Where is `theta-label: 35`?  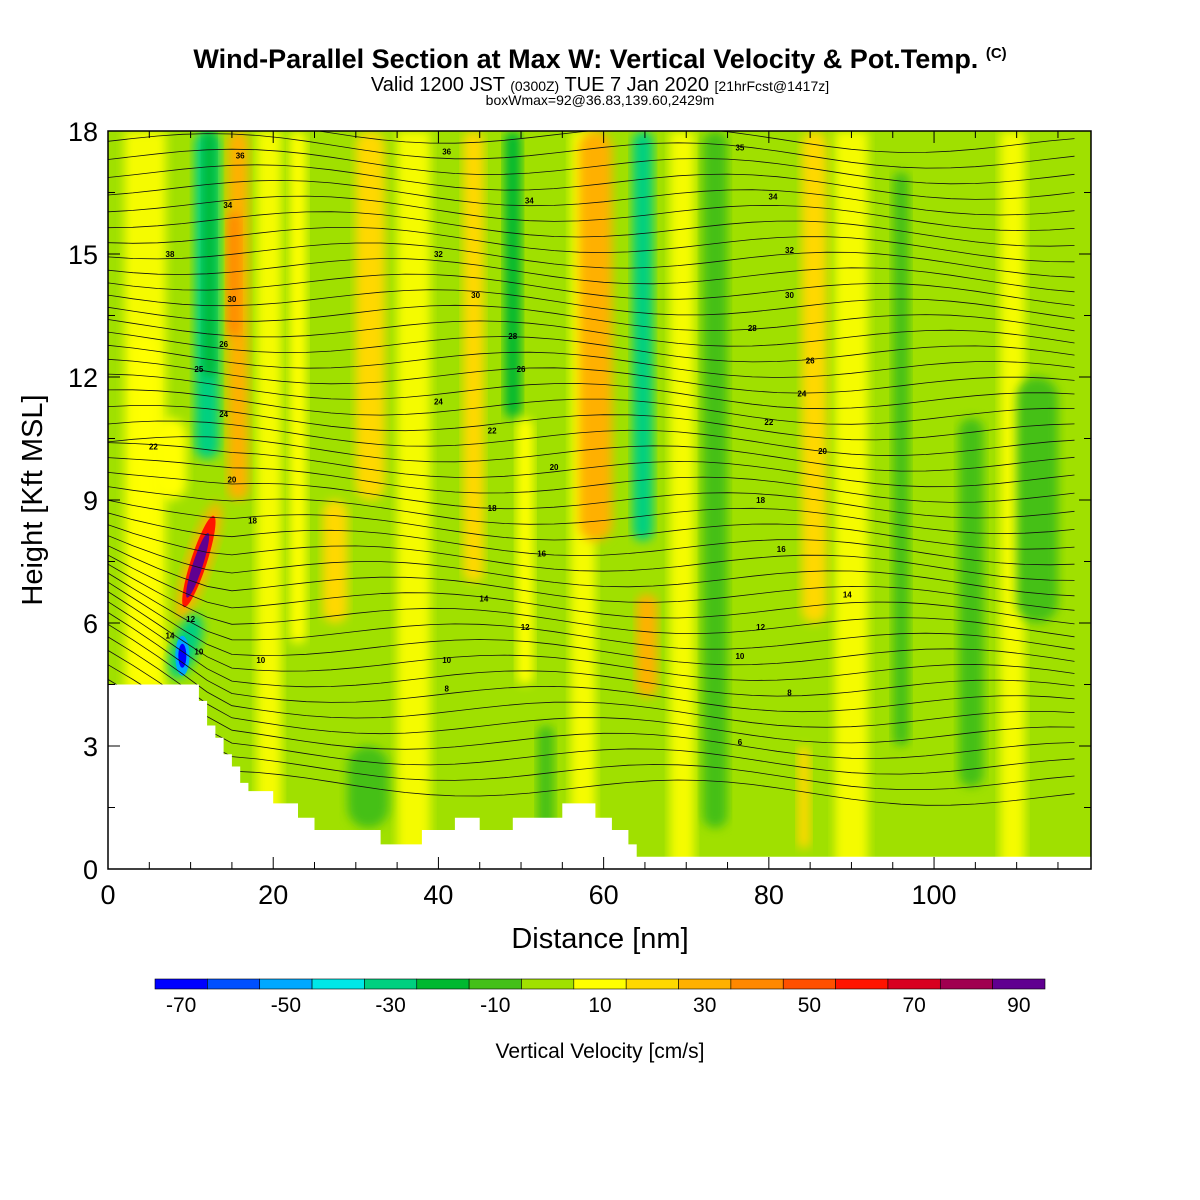 theta-label: 35 is located at coordinates (739, 147).